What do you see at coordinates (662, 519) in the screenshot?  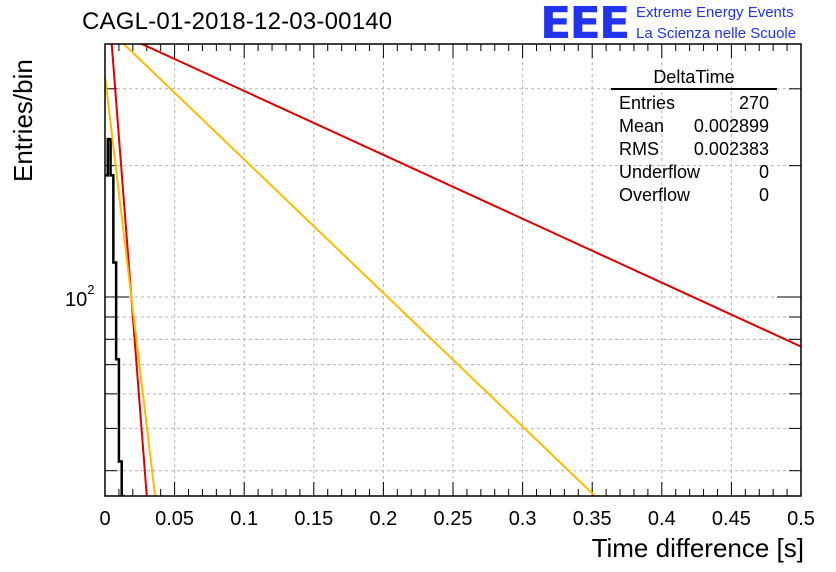 I see `x-tick-label: 0.4` at bounding box center [662, 519].